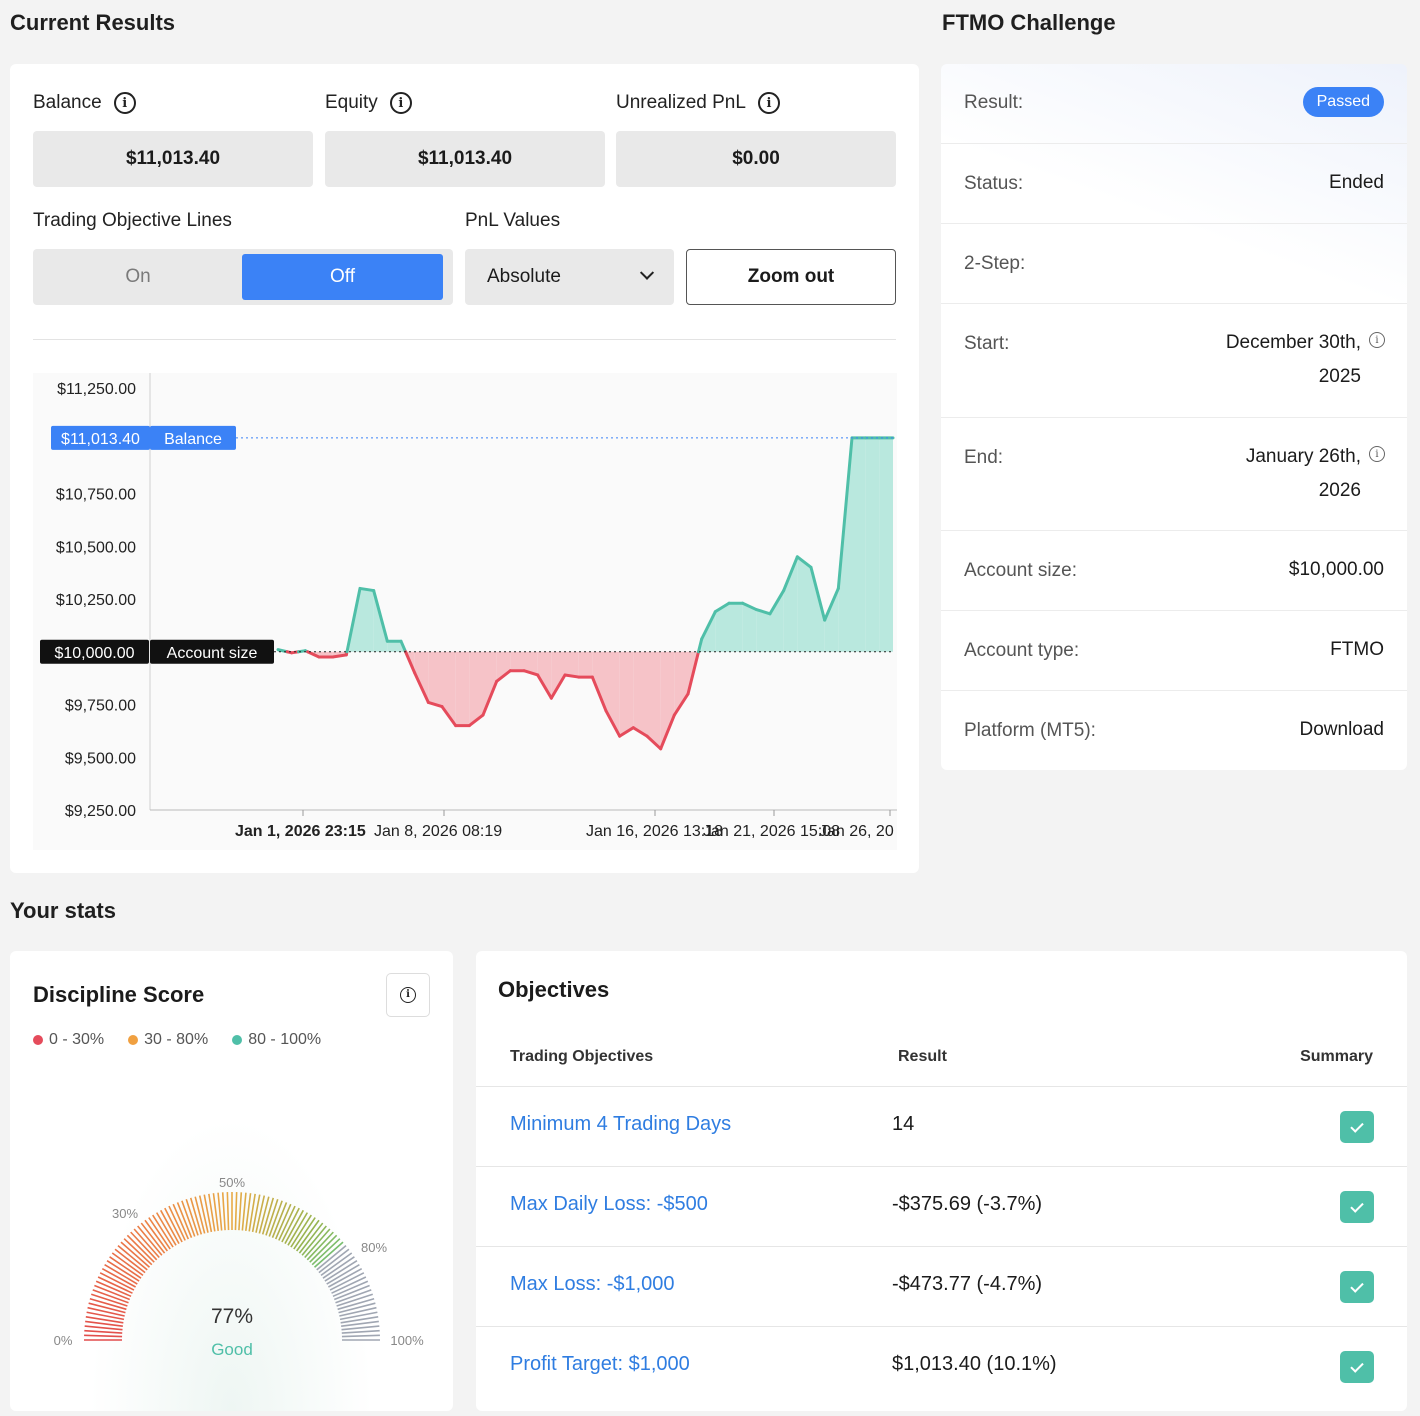 Image resolution: width=1420 pixels, height=1416 pixels. What do you see at coordinates (96, 495) in the screenshot?
I see `y-tick-label: $10,750.00` at bounding box center [96, 495].